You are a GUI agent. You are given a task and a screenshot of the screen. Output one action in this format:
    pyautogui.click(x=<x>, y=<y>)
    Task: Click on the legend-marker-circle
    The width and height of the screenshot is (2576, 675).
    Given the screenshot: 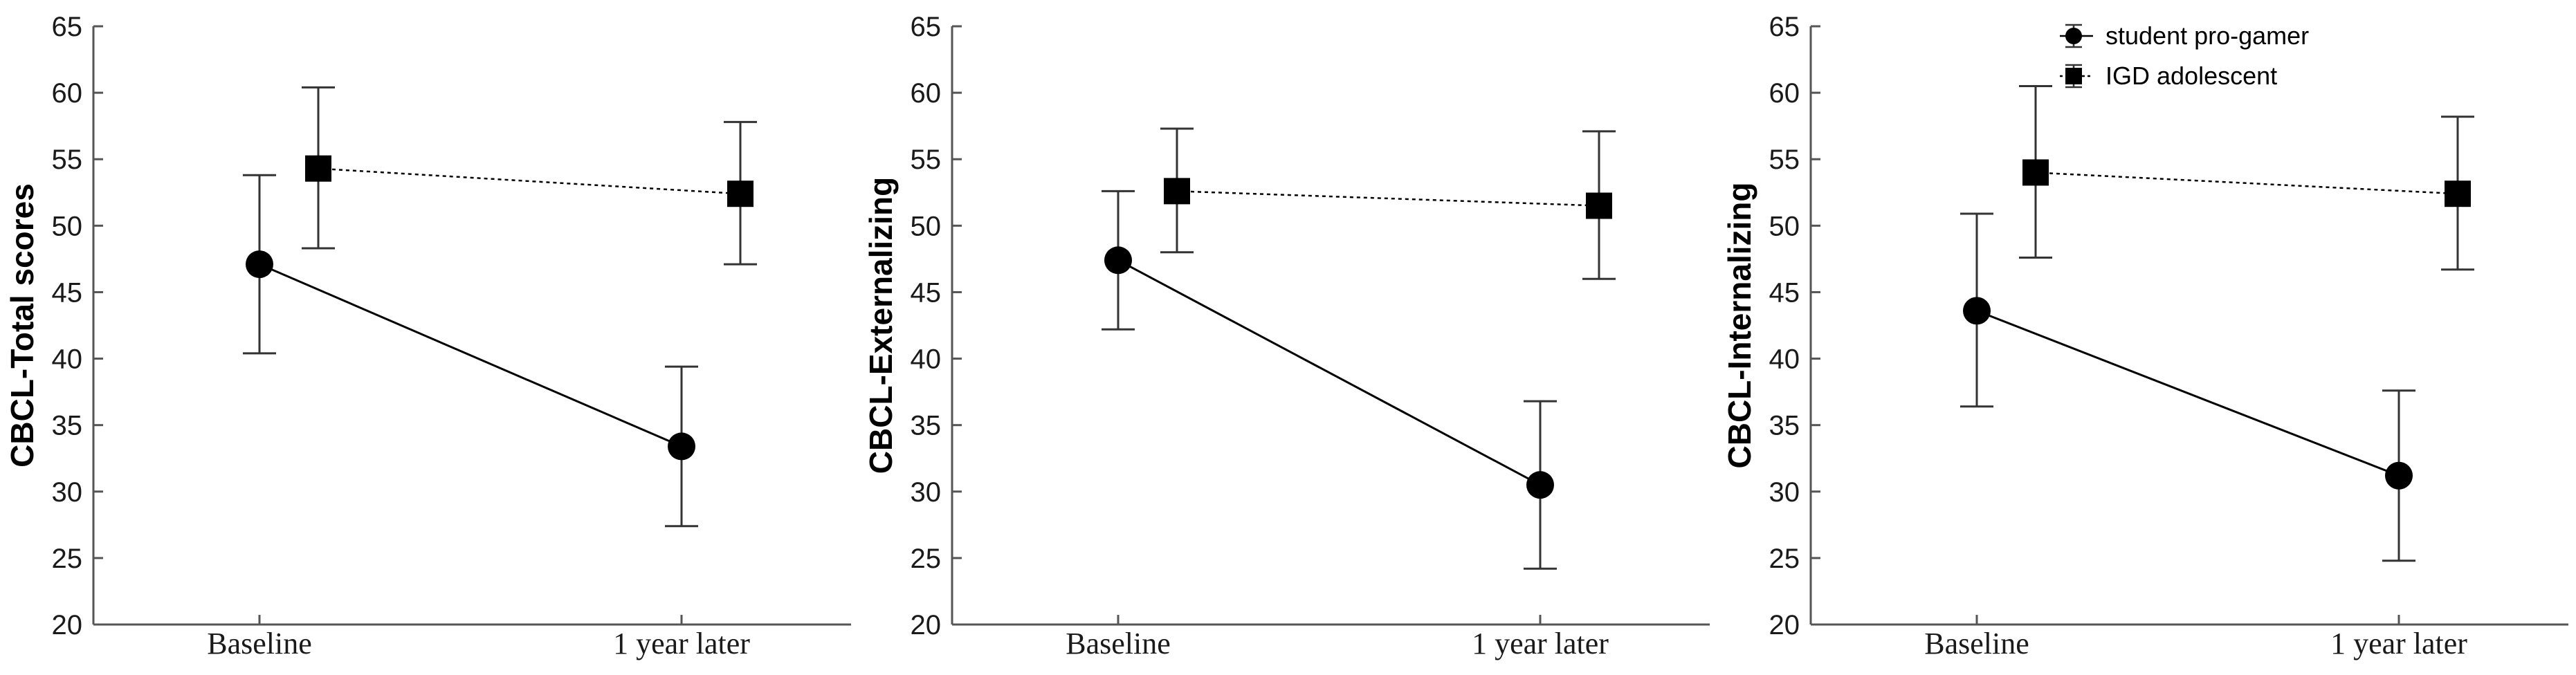 What is the action you would take?
    pyautogui.click(x=2074, y=36)
    